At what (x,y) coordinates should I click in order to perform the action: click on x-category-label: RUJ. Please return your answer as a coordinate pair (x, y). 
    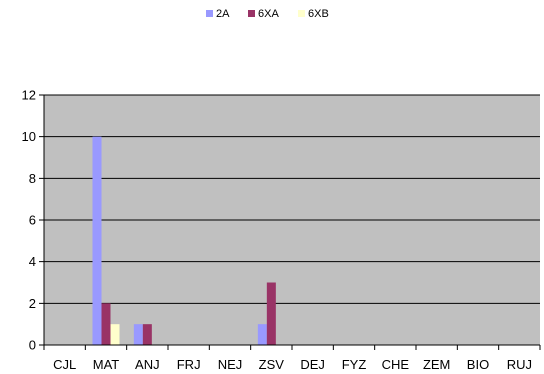
    Looking at the image, I should click on (519, 364).